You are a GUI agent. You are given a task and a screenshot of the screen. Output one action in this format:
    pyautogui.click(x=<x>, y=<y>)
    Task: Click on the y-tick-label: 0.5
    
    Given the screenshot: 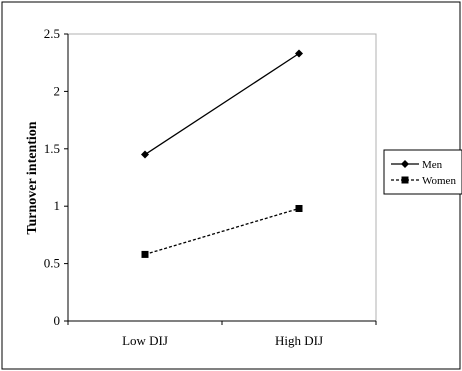 What is the action you would take?
    pyautogui.click(x=52, y=263)
    